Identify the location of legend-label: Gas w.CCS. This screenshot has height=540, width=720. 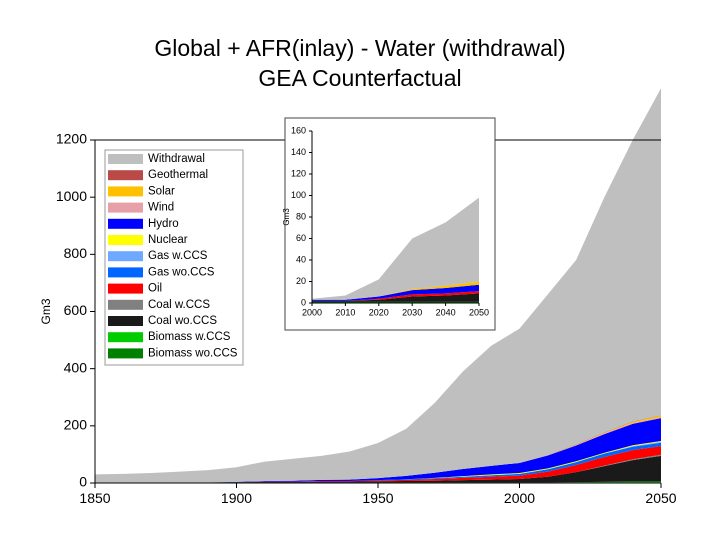
(178, 256).